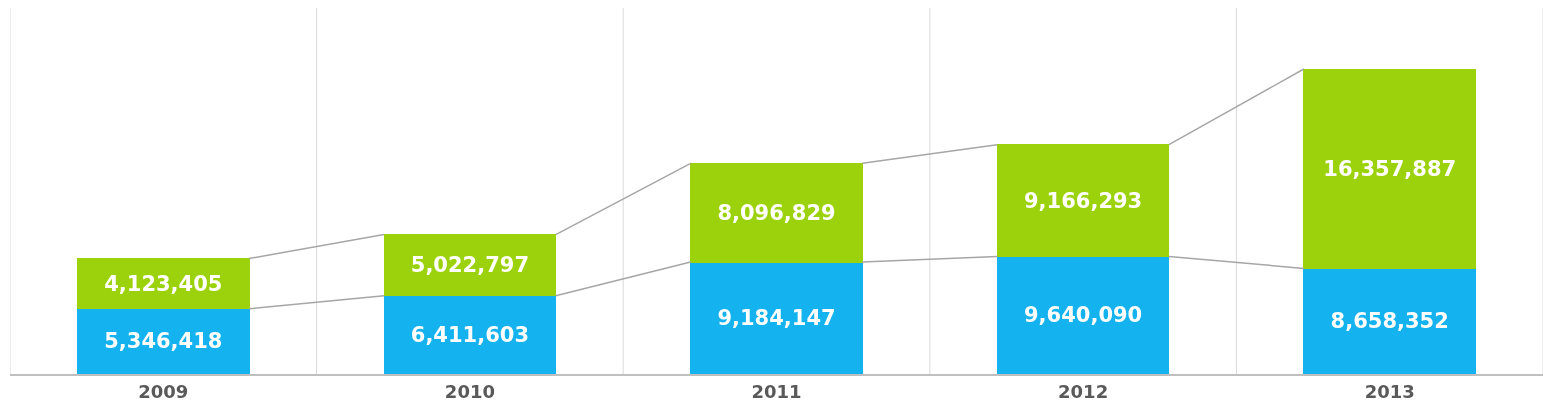  I want to click on data-label: 9,640,090, so click(1083, 315).